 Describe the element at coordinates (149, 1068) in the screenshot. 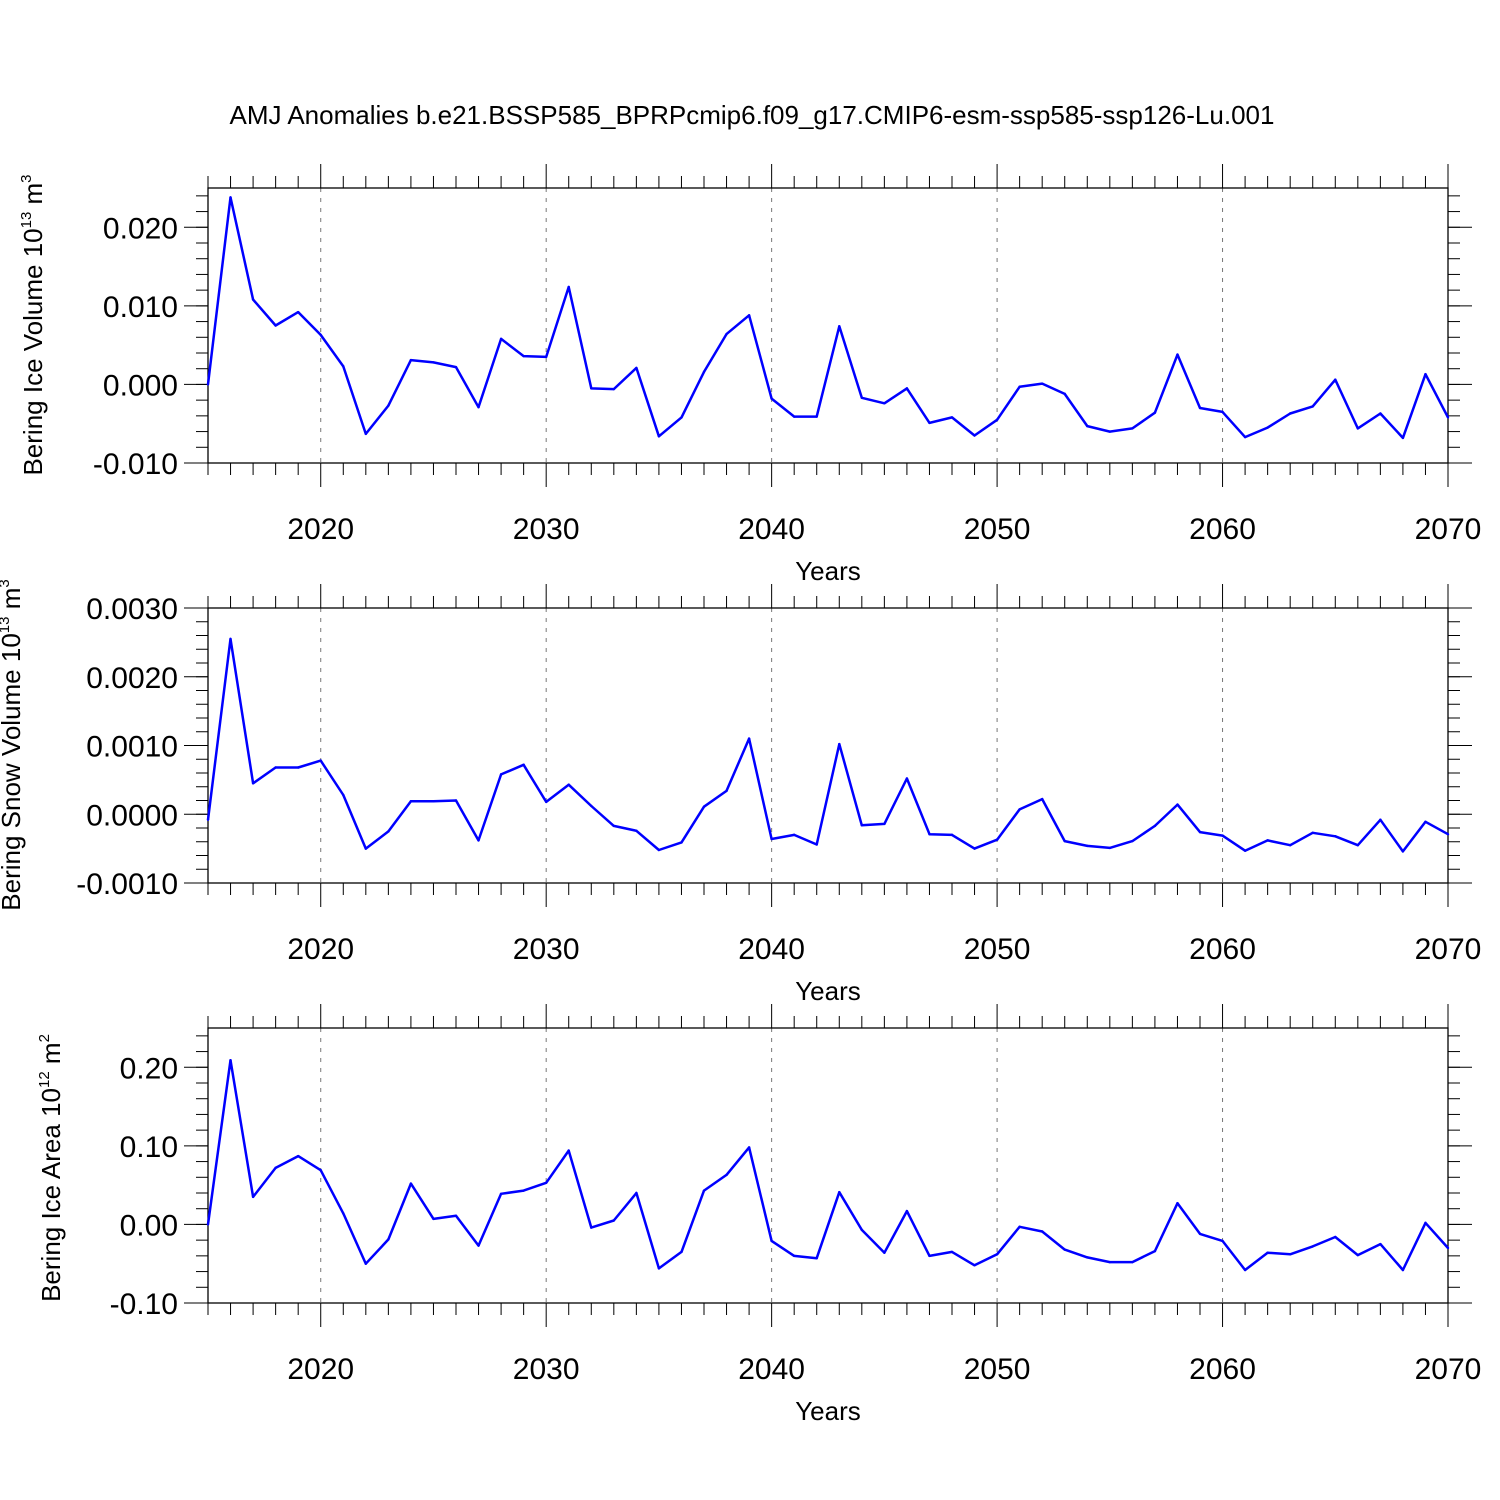

I see `y-tick-label: 0.20` at that location.